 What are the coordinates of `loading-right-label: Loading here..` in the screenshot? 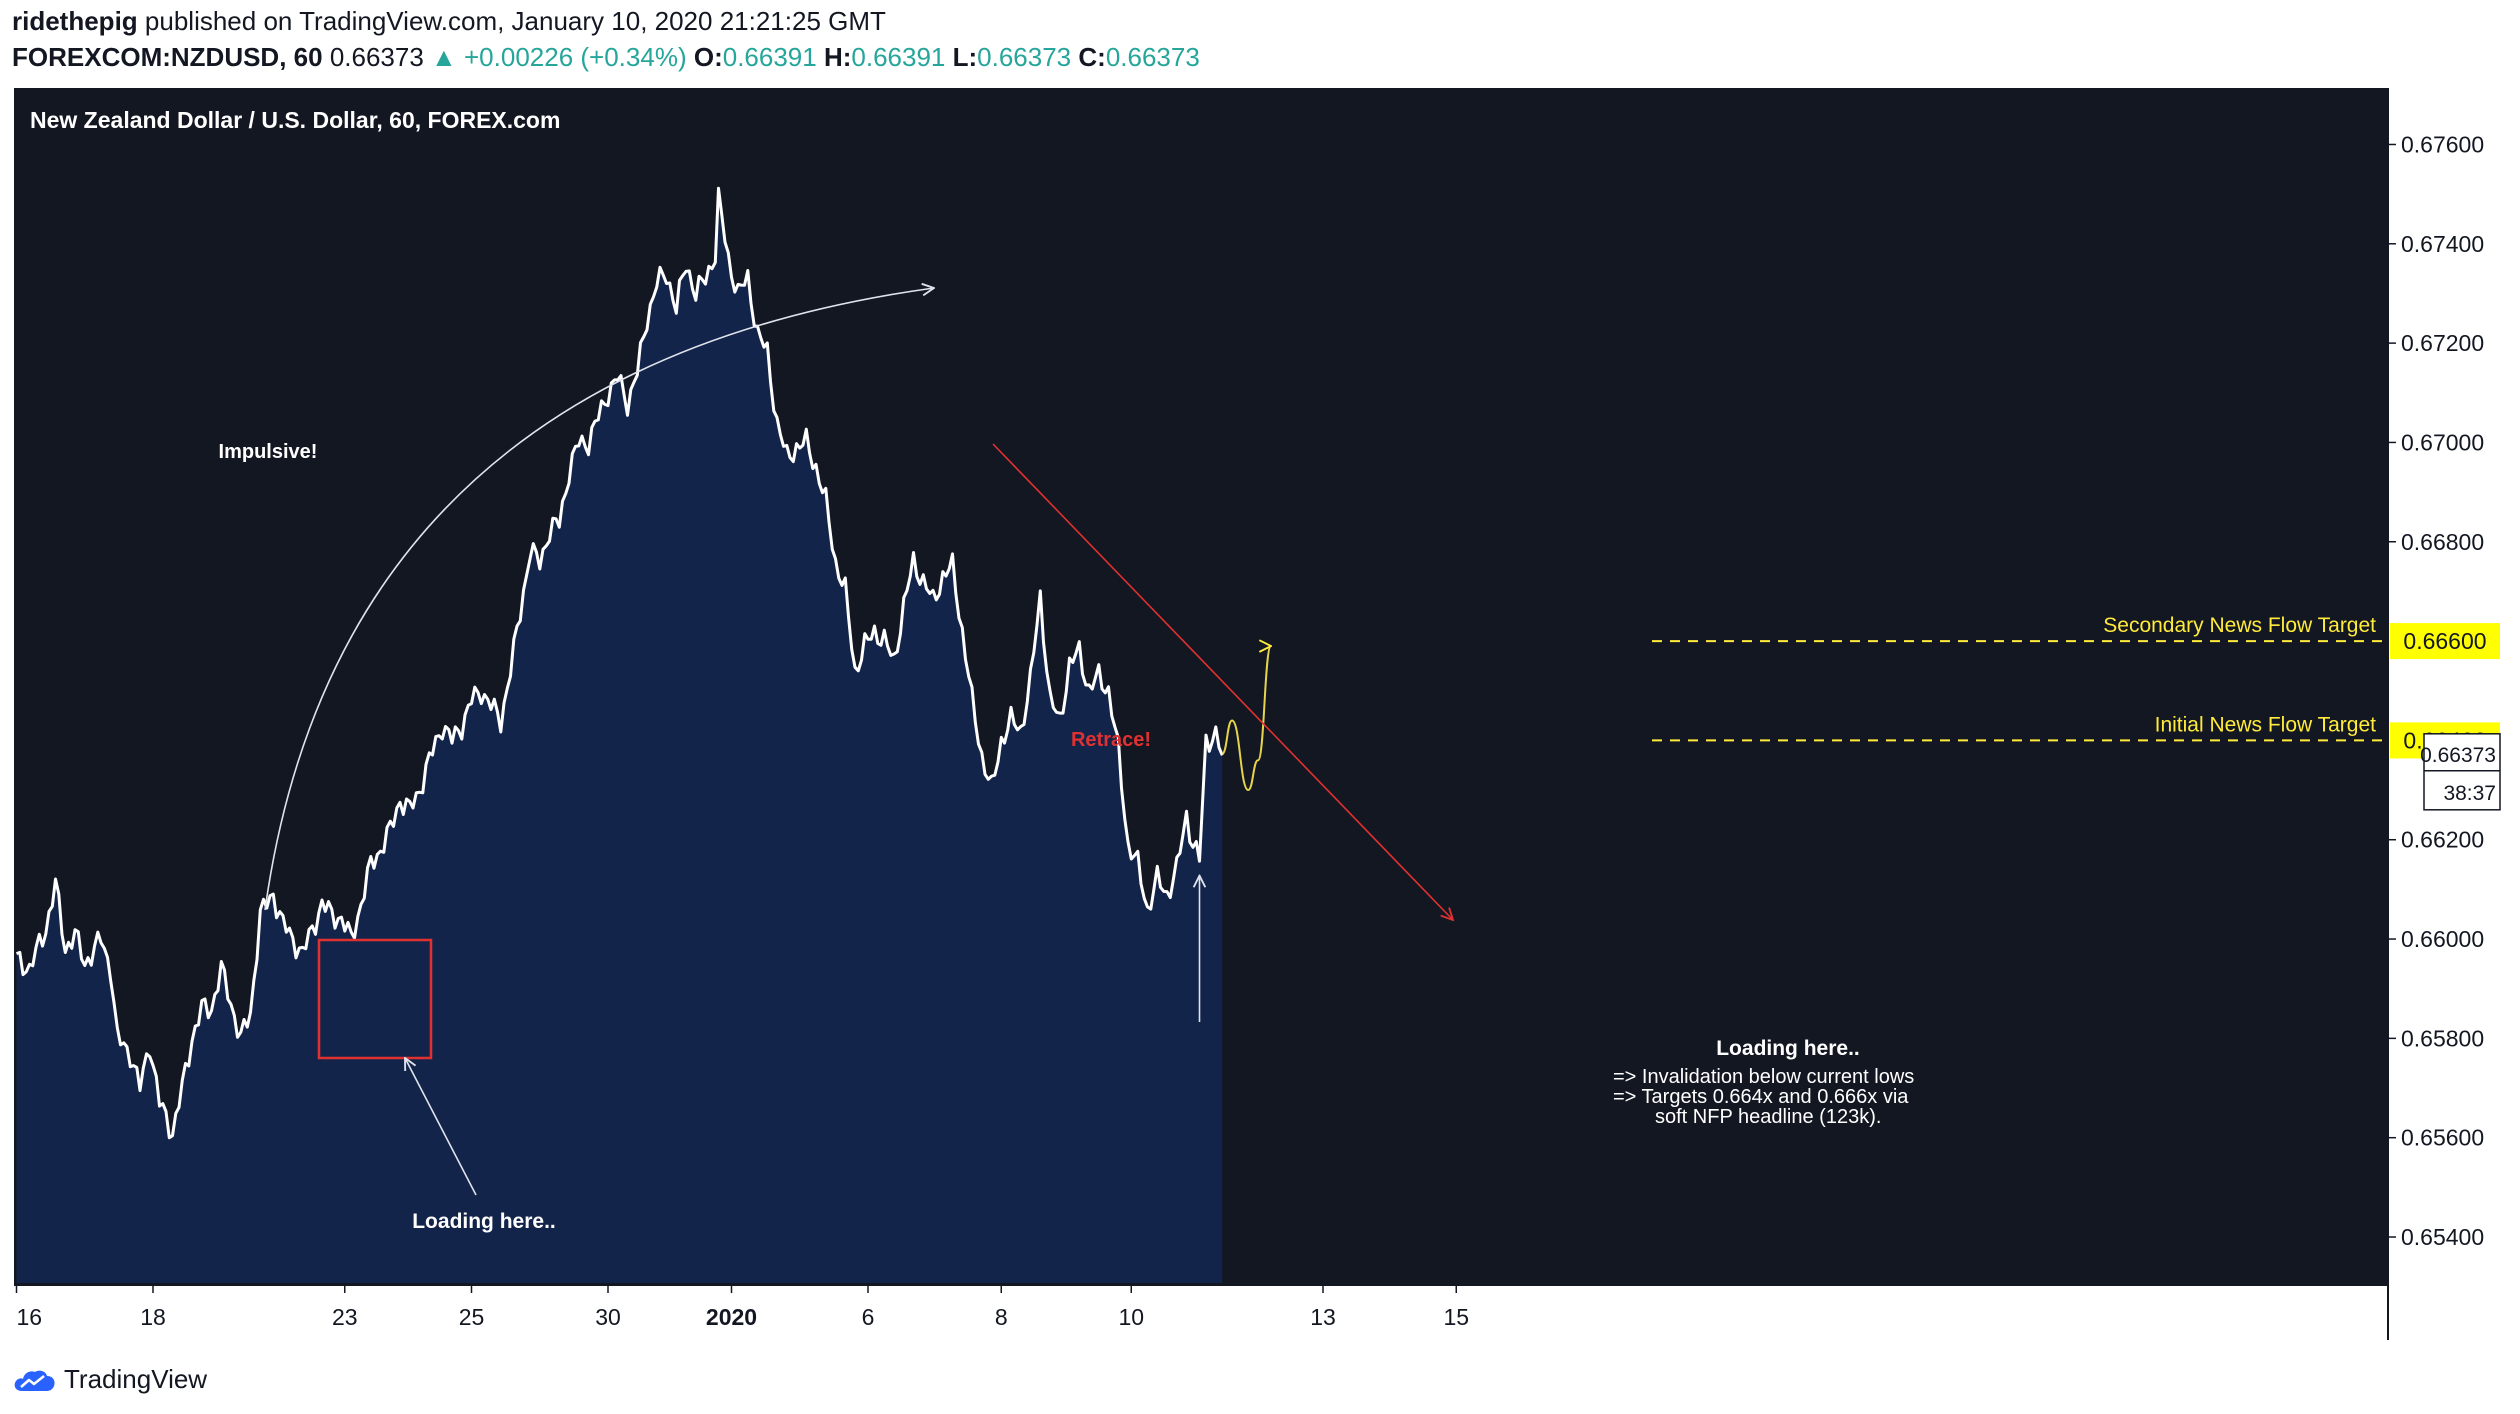 It's located at (1788, 1048).